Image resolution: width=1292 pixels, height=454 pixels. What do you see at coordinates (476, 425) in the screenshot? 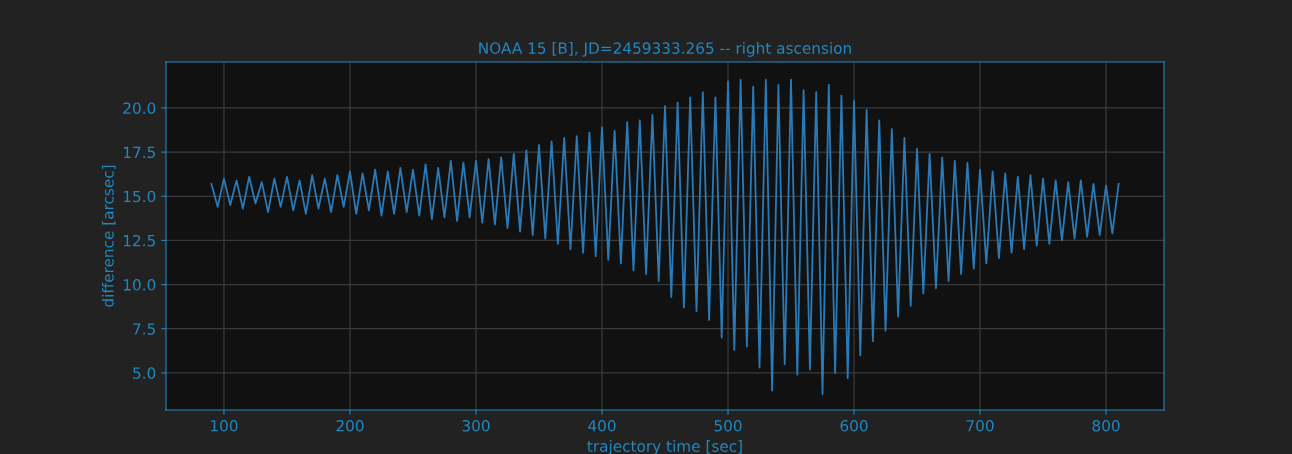
I see `x-tick-label: 300` at bounding box center [476, 425].